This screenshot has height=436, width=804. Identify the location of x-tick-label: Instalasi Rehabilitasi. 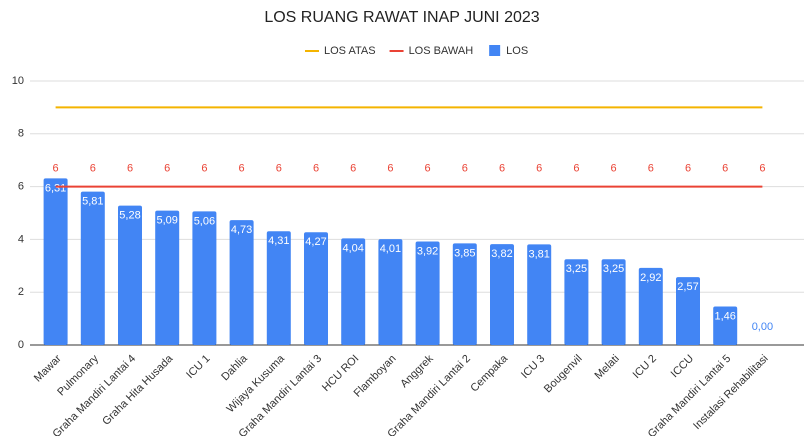
(730, 392).